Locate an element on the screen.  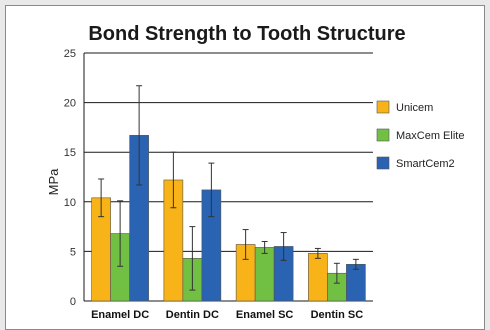
x-category-label: Dentin DC is located at coordinates (192, 315).